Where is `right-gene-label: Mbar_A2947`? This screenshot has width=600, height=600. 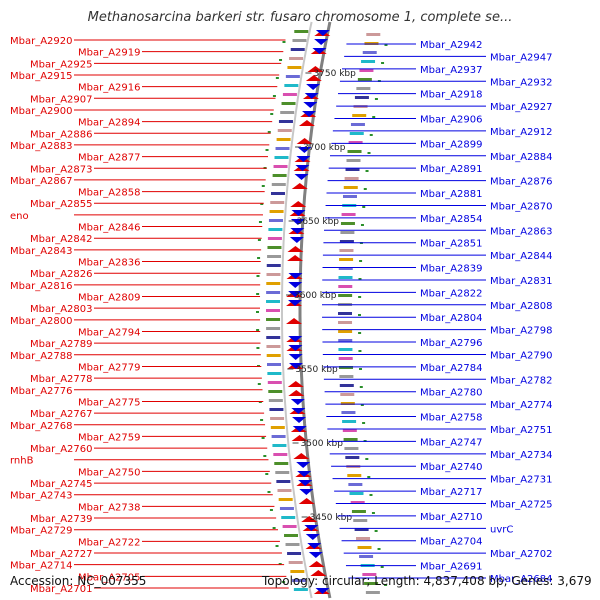 right-gene-label: Mbar_A2947 is located at coordinates (521, 57).